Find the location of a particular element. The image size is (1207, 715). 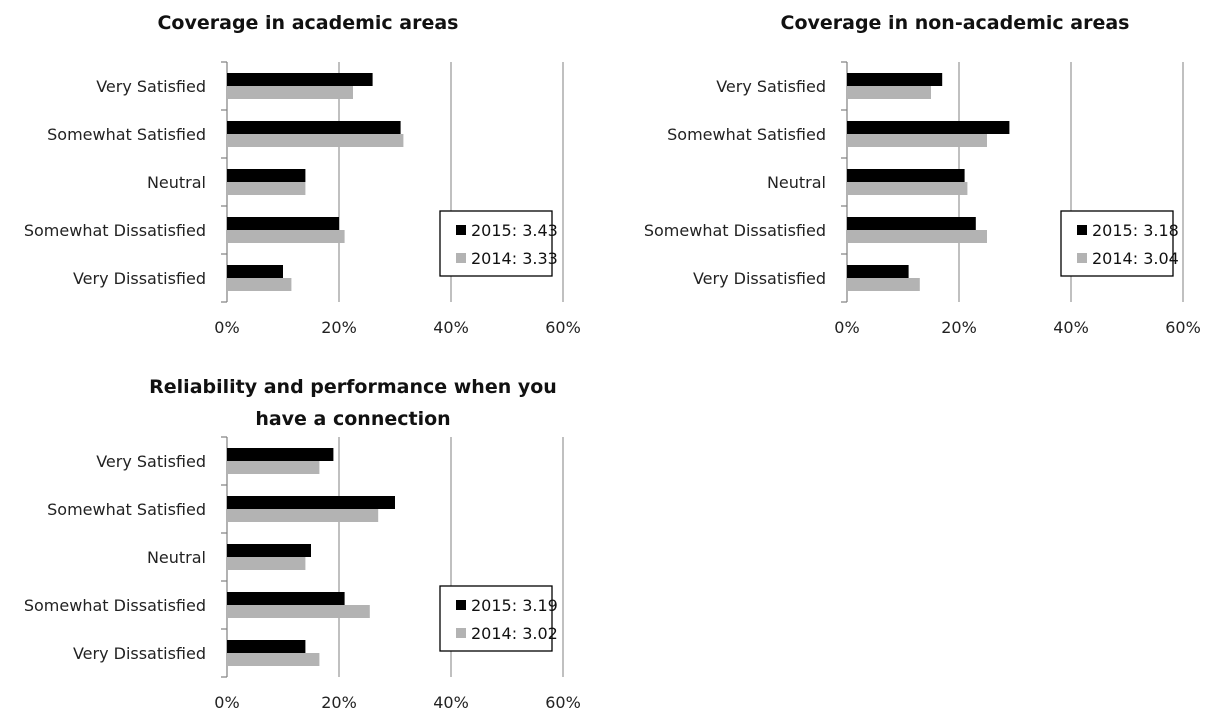

legend: 2015: 3.18 2014: 3.04 is located at coordinates (1119, 243).